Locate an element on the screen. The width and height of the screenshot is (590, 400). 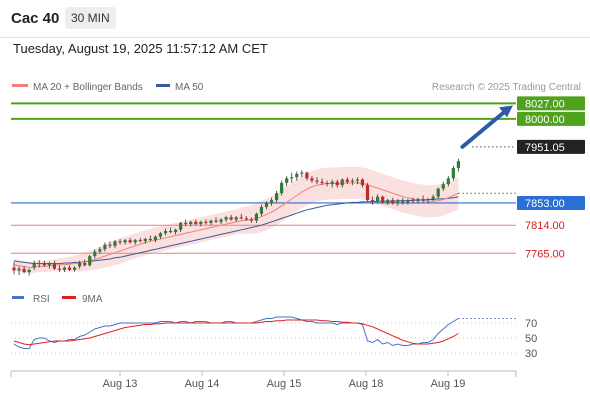
rsi-tick-label: 30 is located at coordinates (531, 354).